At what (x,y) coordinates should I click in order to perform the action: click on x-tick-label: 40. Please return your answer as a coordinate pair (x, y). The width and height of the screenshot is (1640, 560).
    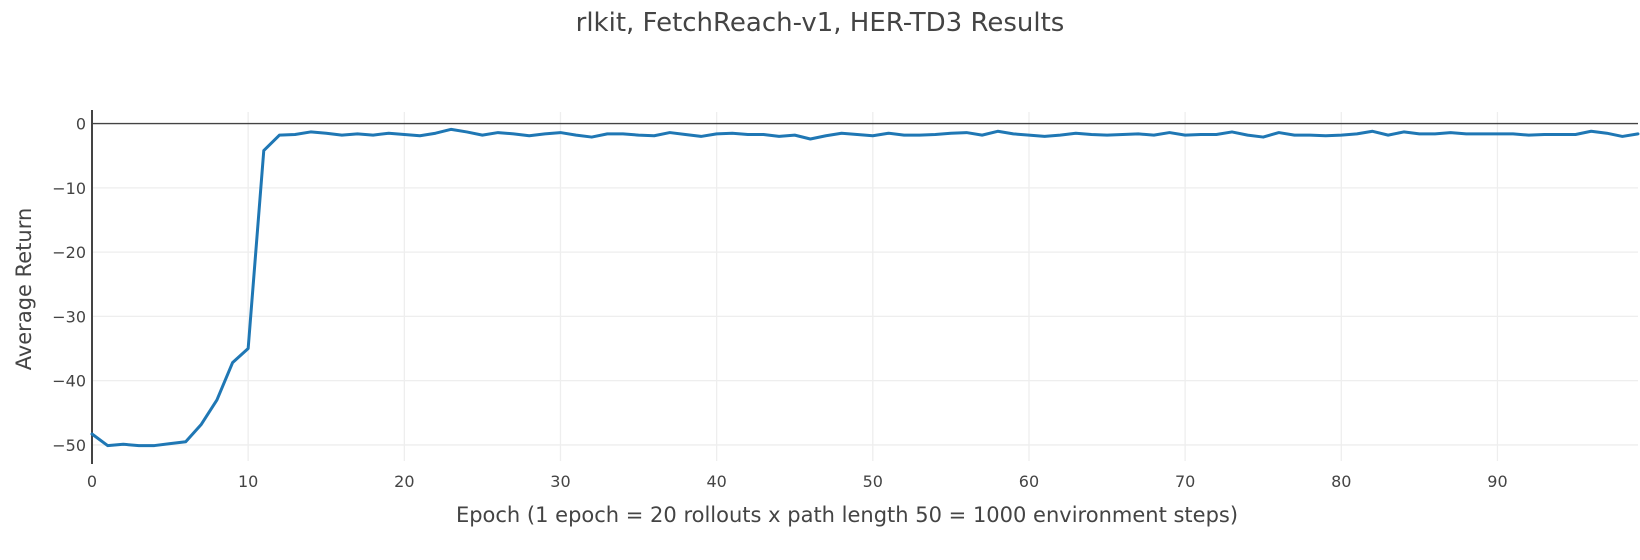
    Looking at the image, I should click on (716, 481).